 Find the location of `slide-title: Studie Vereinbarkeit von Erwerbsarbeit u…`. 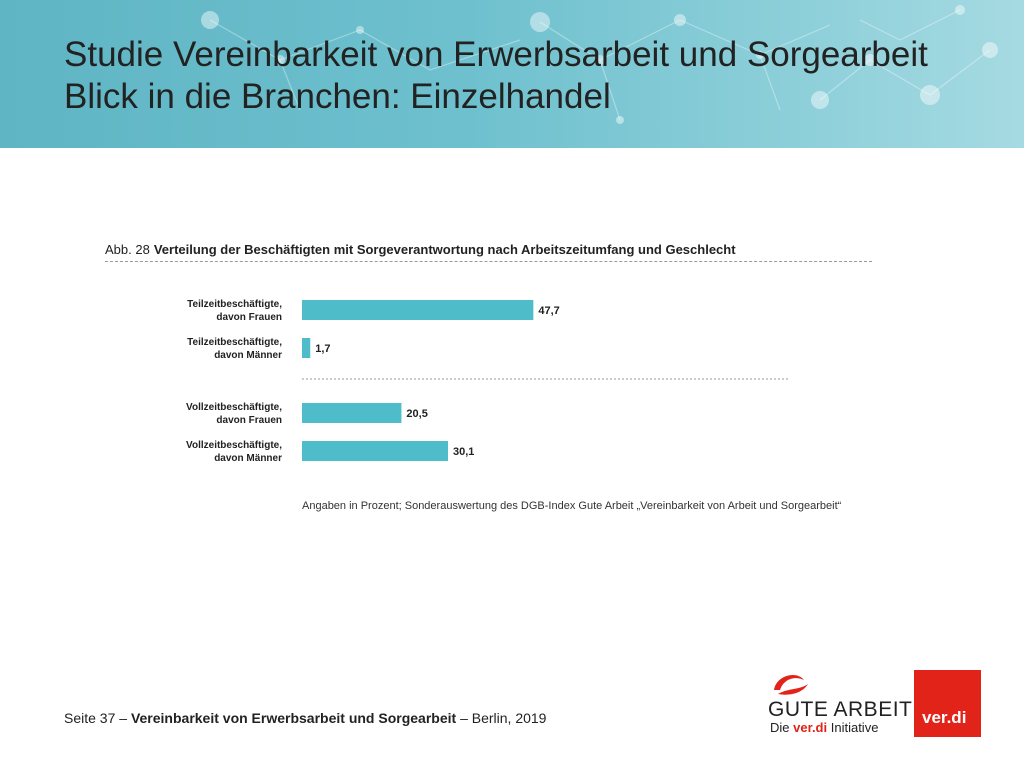

slide-title: Studie Vereinbarkeit von Erwerbsarbeit u… is located at coordinates (496, 54).